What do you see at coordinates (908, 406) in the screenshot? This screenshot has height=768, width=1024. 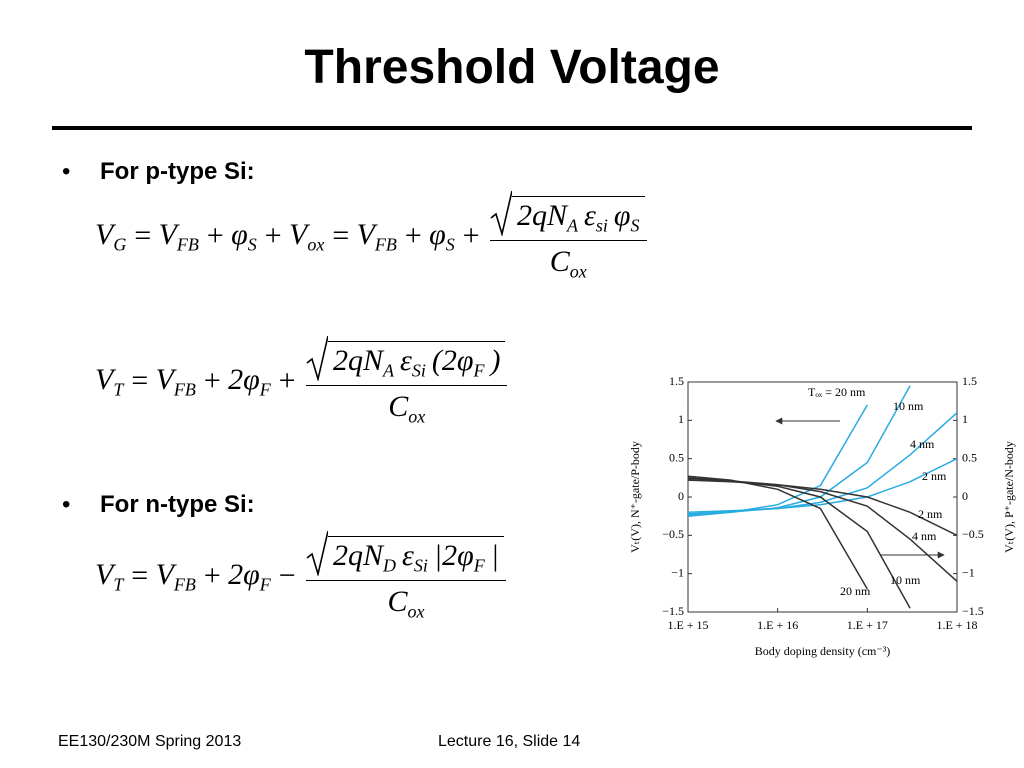 I see `series-label: 10 nm` at bounding box center [908, 406].